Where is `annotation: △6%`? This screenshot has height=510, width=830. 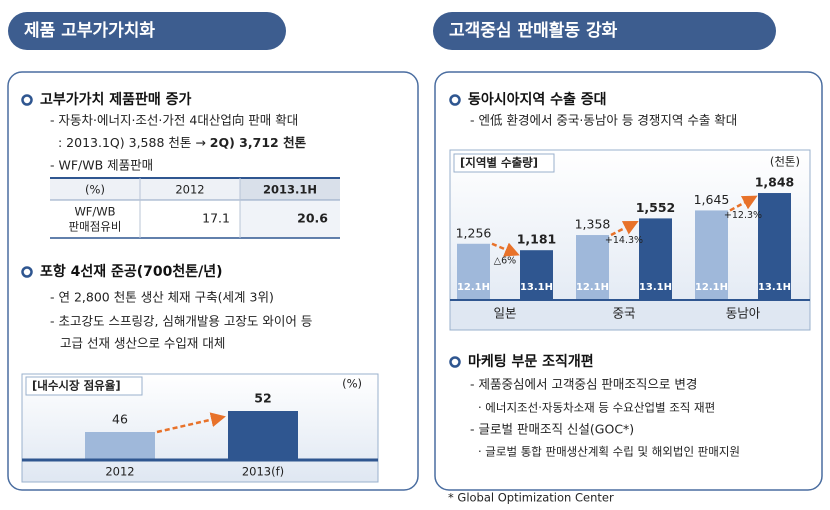 annotation: △6% is located at coordinates (505, 260).